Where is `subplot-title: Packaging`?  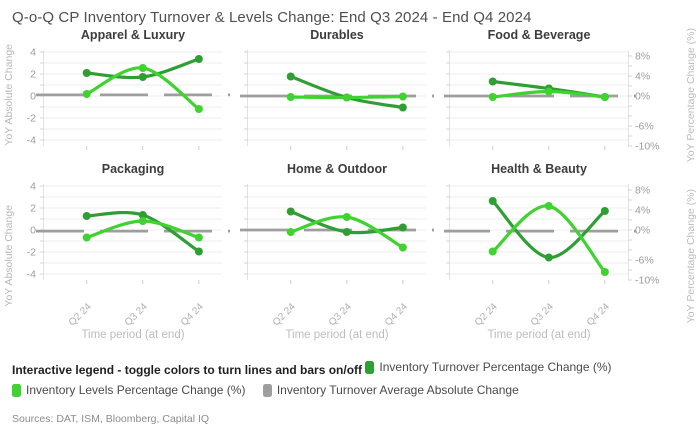
subplot-title: Packaging is located at coordinates (133, 169).